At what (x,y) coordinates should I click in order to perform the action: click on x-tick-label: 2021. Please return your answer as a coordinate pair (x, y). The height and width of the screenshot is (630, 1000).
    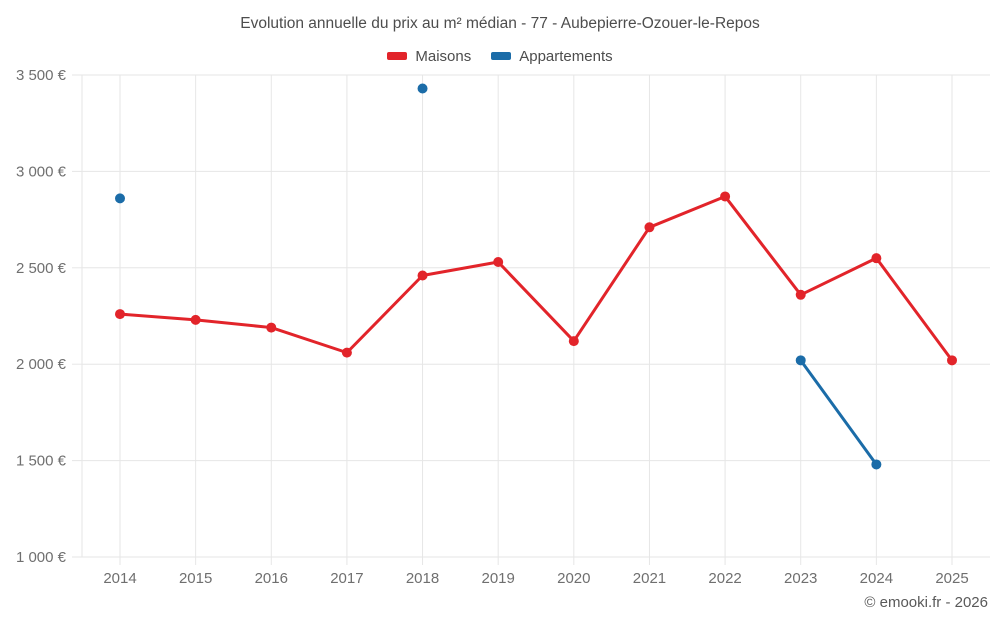
    Looking at the image, I should click on (649, 578).